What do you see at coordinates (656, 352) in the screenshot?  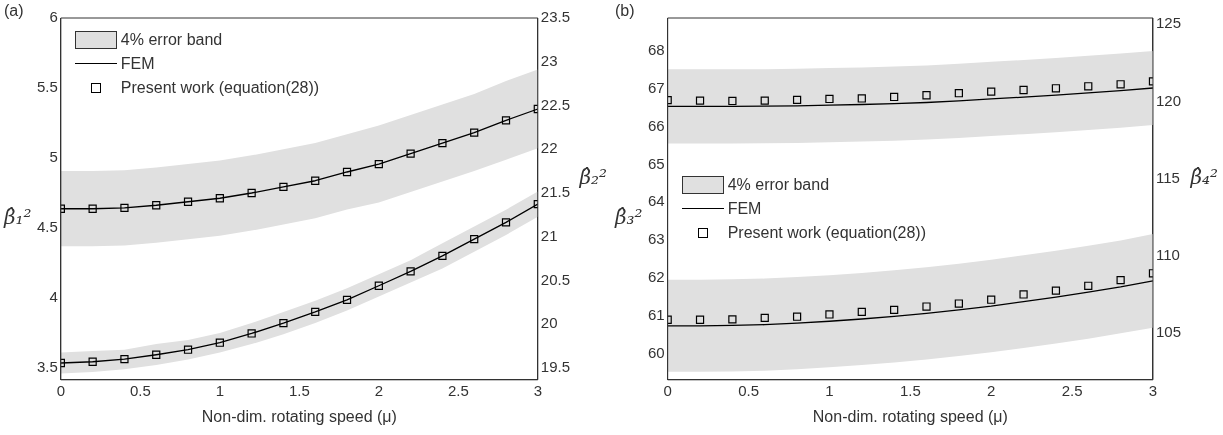 I see `y-tick-label: 60` at bounding box center [656, 352].